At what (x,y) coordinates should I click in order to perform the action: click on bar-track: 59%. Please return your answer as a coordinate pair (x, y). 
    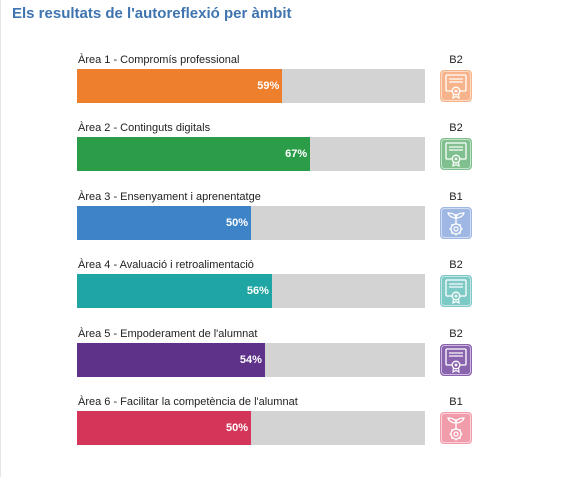
    Looking at the image, I should click on (251, 86).